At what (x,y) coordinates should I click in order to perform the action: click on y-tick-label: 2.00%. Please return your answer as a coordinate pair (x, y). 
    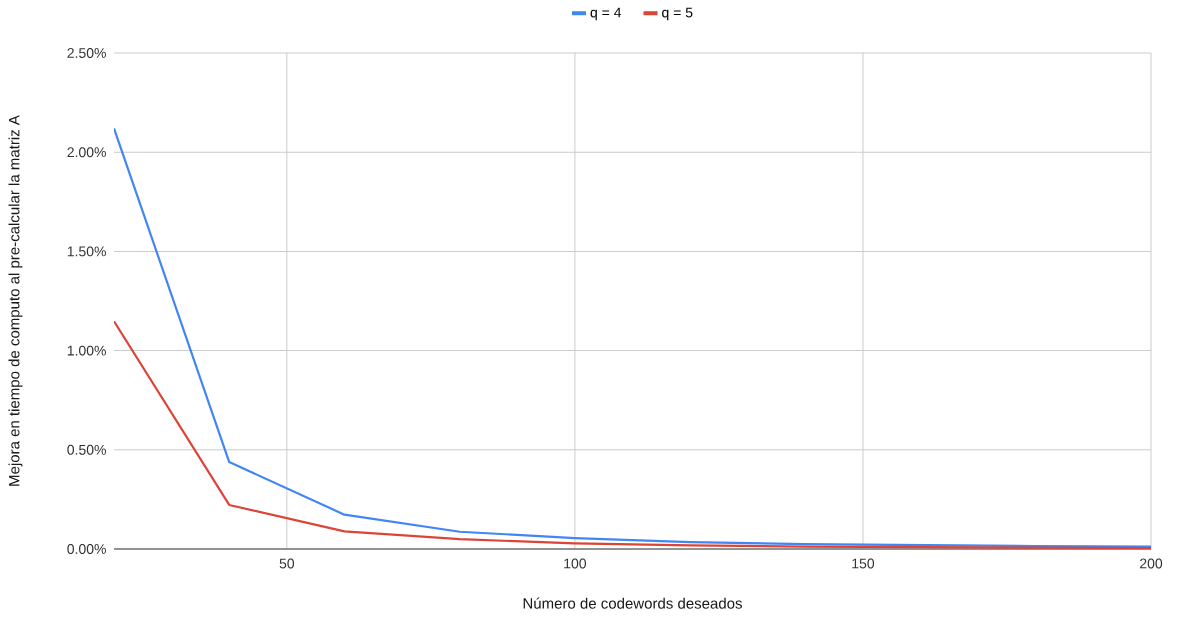
    Looking at the image, I should click on (86, 152).